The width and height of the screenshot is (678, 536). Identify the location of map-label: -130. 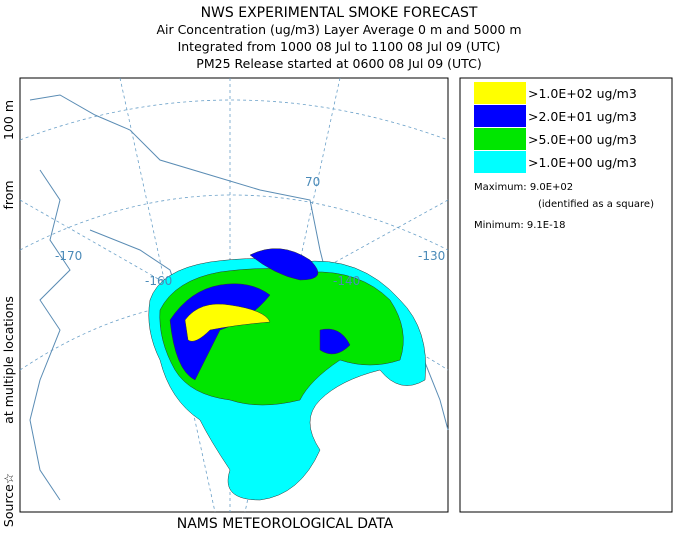
(431, 256).